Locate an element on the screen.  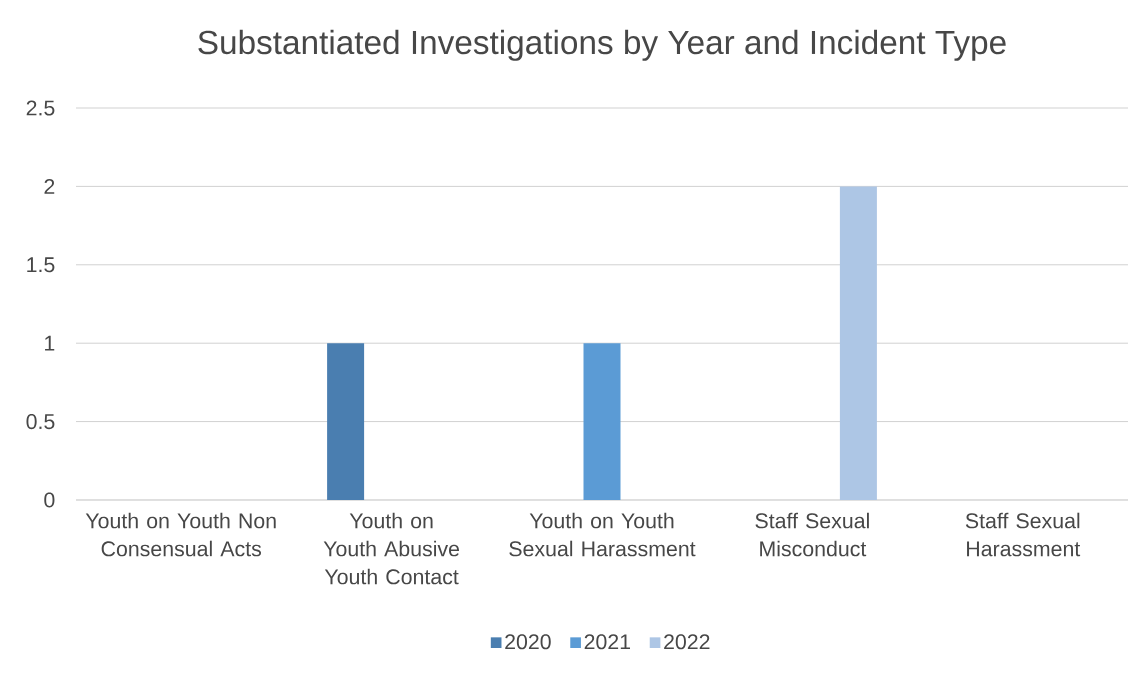
x-tick-label: Youth on Youth Abusive Youth Contact is located at coordinates (391, 548).